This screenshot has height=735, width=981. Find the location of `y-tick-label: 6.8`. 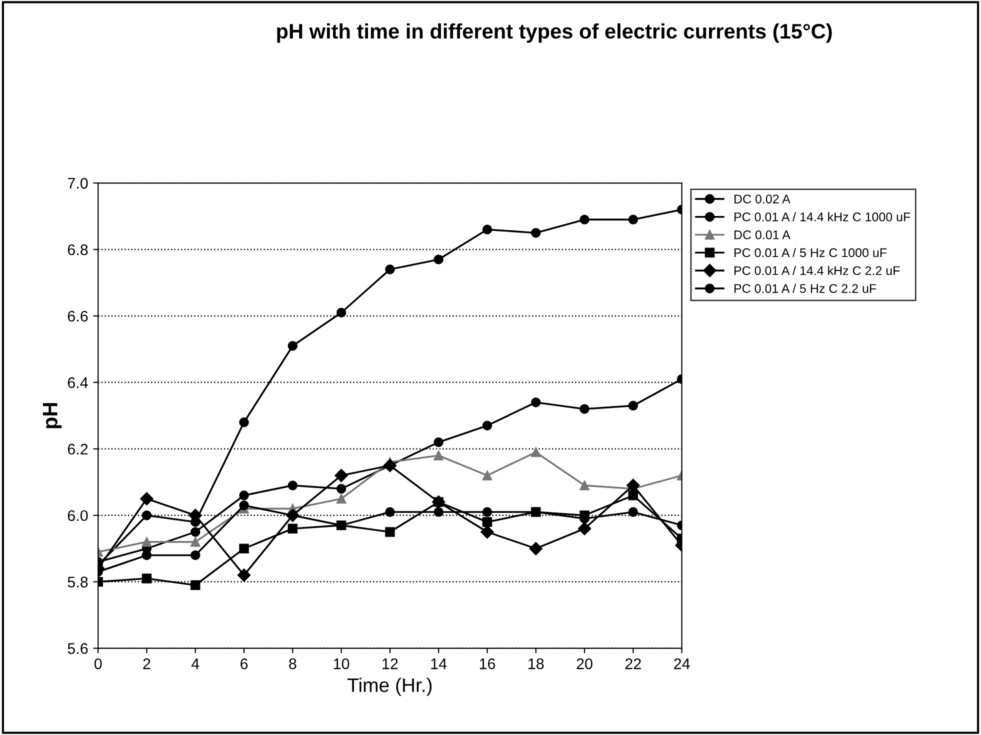

y-tick-label: 6.8 is located at coordinates (78, 250).